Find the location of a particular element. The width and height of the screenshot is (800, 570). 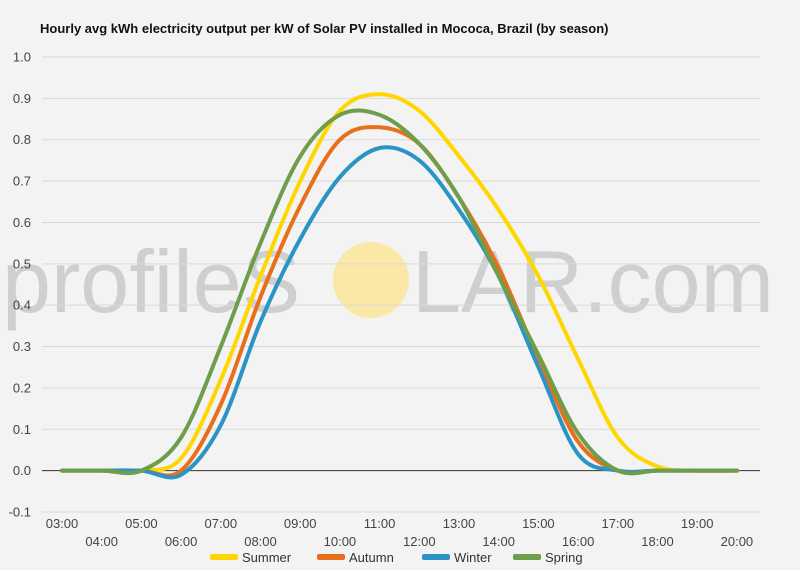

x-tick-label: 18:00 is located at coordinates (657, 541).